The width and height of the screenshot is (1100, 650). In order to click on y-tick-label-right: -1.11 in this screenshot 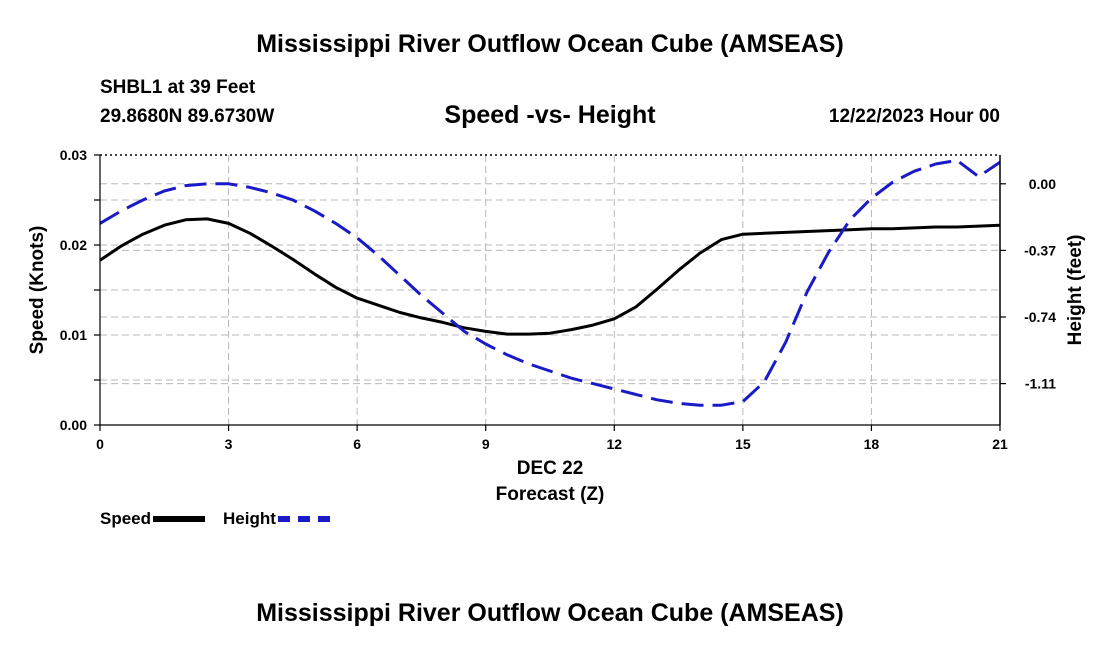, I will do `click(1040, 384)`.